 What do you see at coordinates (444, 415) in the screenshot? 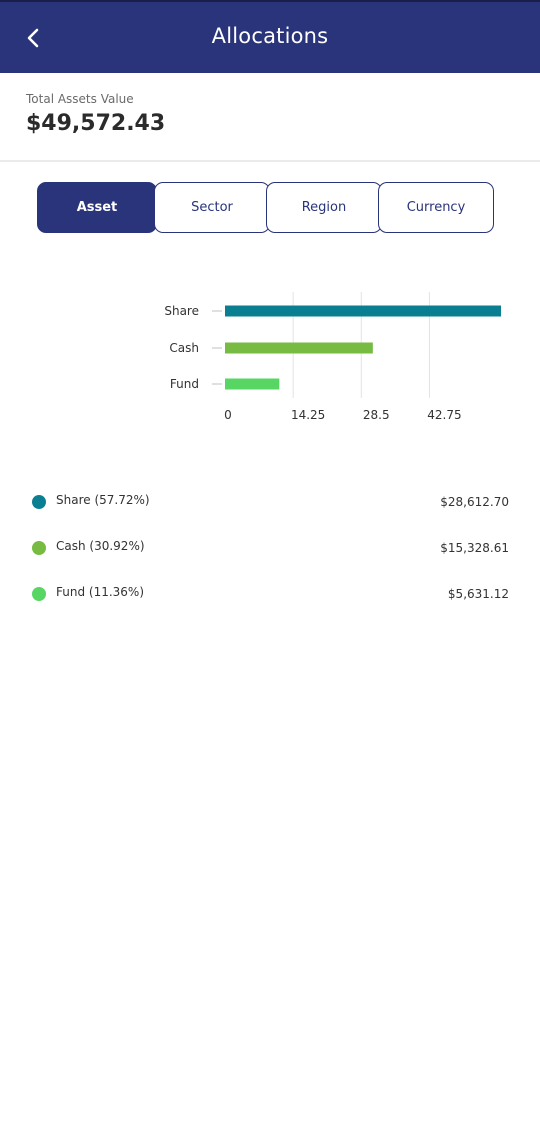
I see `x-tick-label: 42.75` at bounding box center [444, 415].